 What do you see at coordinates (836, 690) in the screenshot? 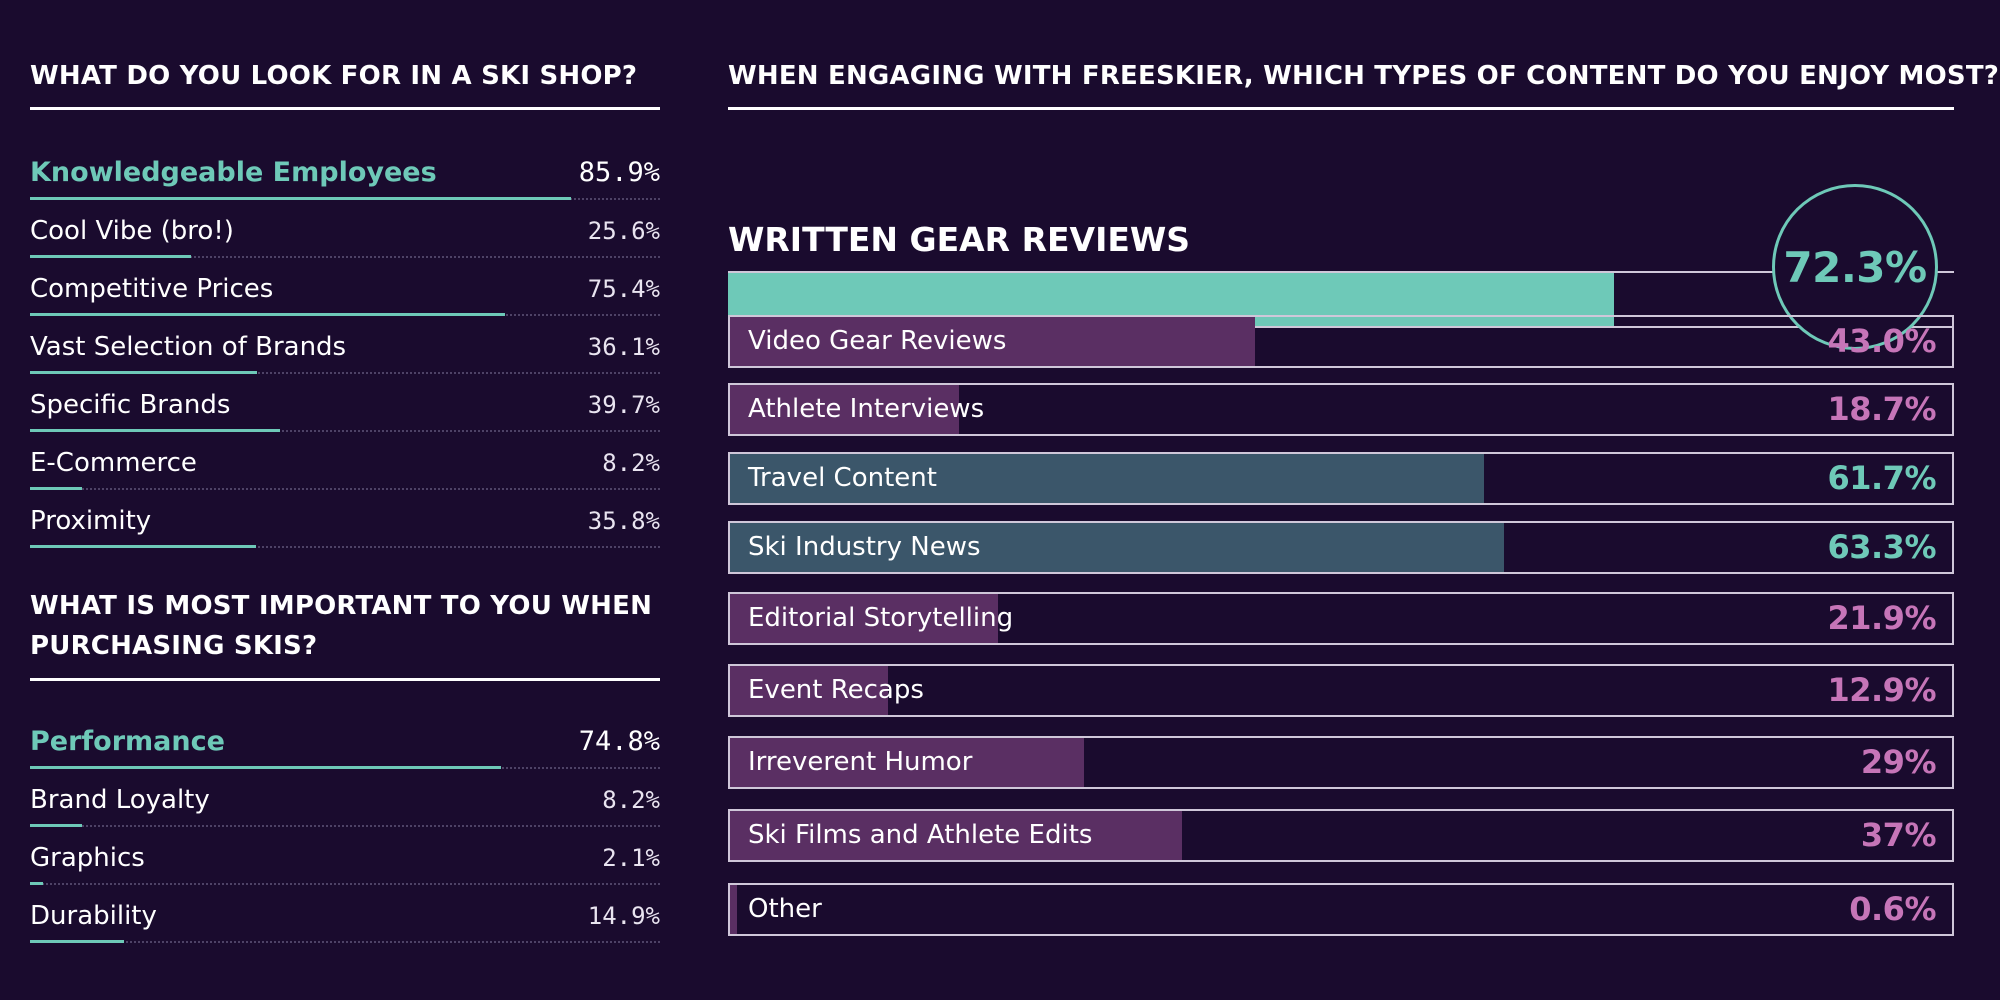
I see `content-bar-label: Event Recaps` at bounding box center [836, 690].